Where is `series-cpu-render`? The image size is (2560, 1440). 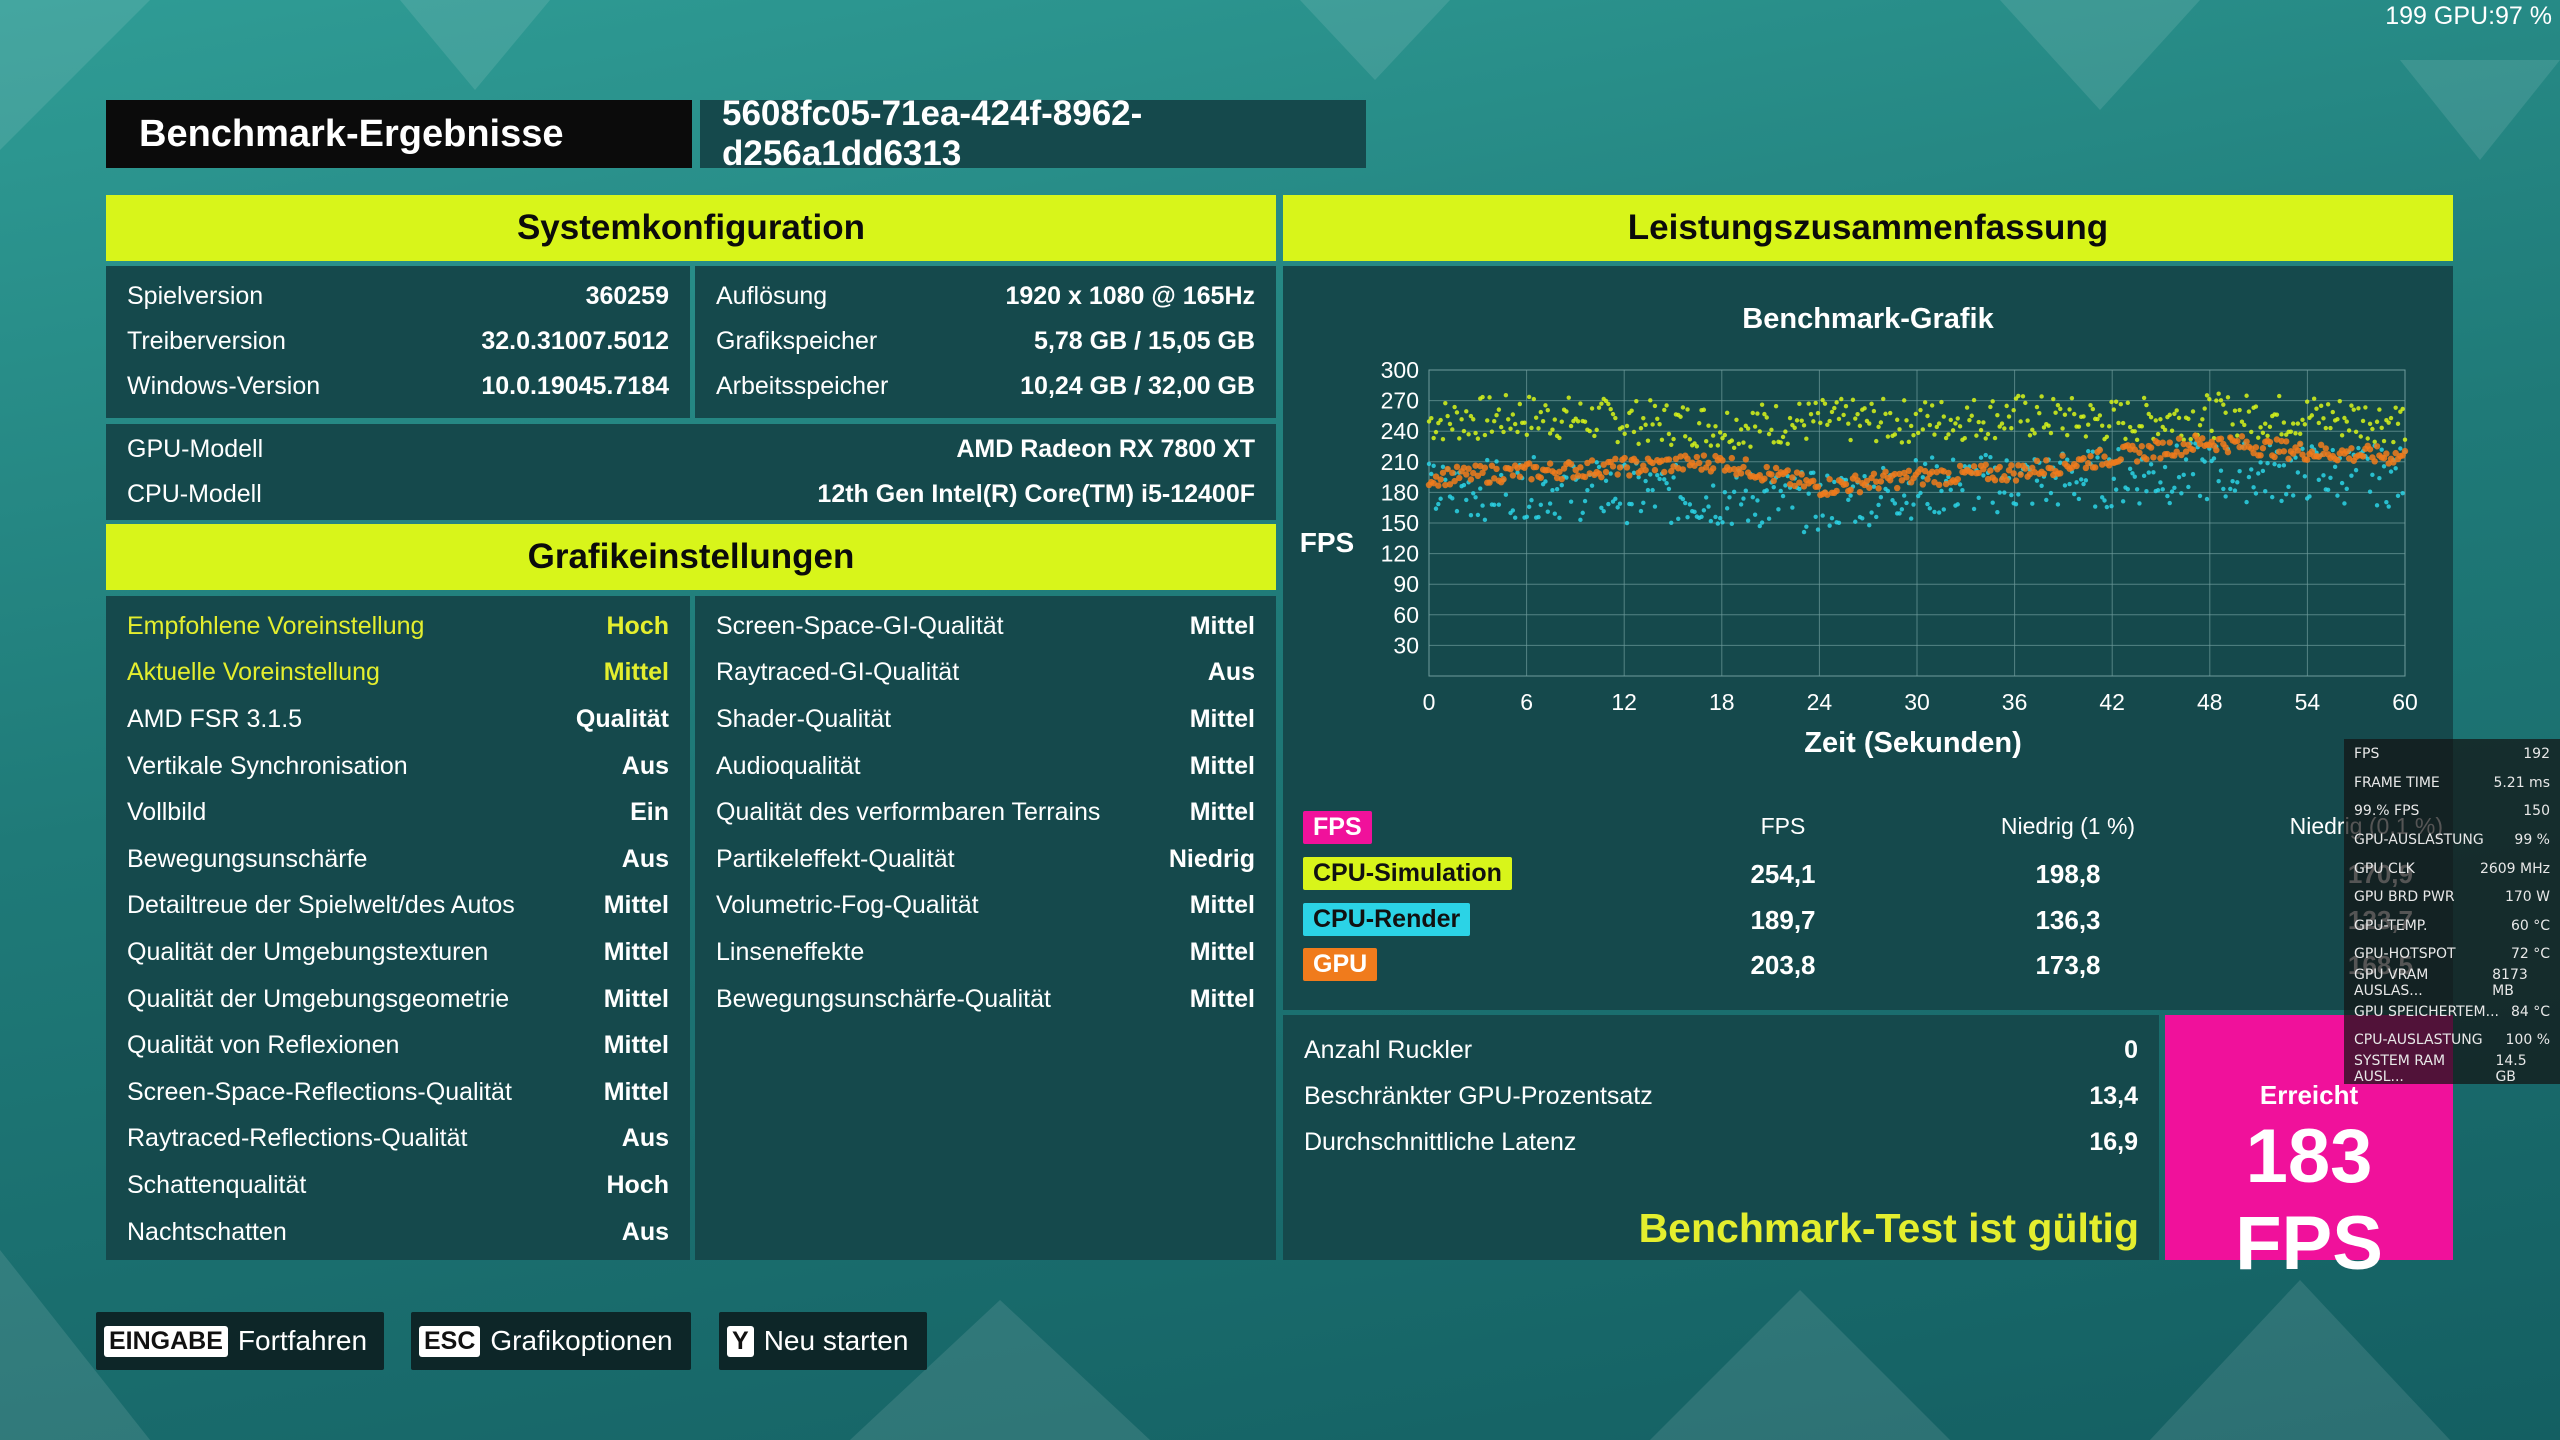
series-cpu-render is located at coordinates (1917, 487).